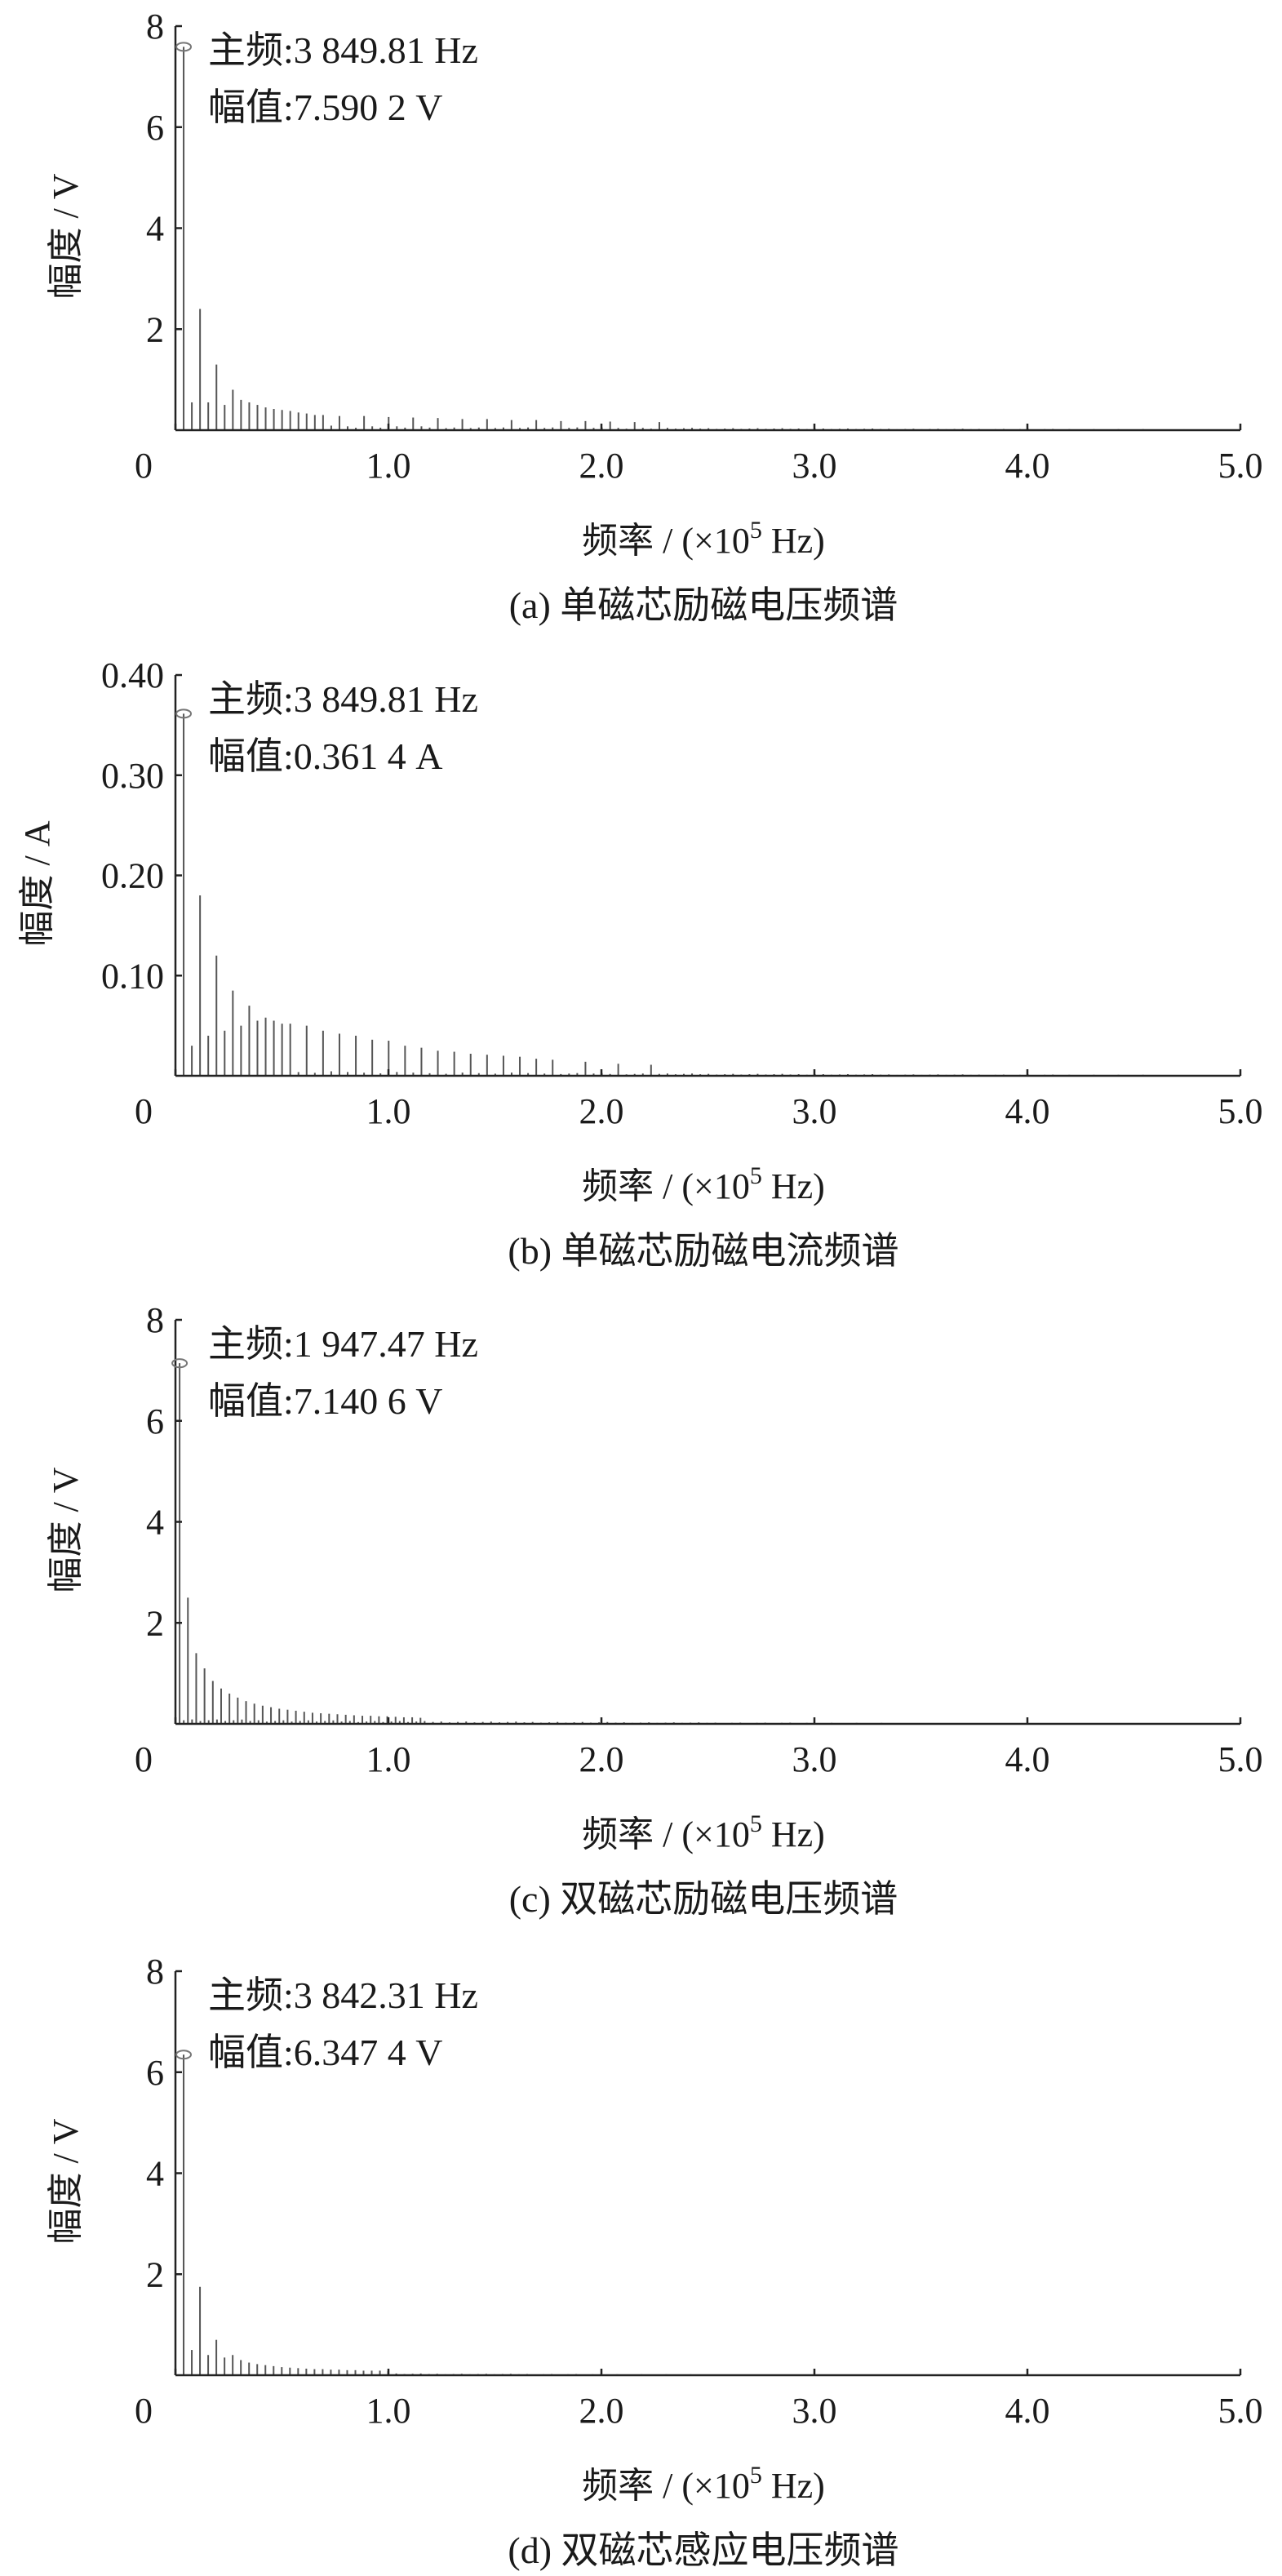  Describe the element at coordinates (180, 1363) in the screenshot. I see `panel-c-fundamental-marker` at that location.